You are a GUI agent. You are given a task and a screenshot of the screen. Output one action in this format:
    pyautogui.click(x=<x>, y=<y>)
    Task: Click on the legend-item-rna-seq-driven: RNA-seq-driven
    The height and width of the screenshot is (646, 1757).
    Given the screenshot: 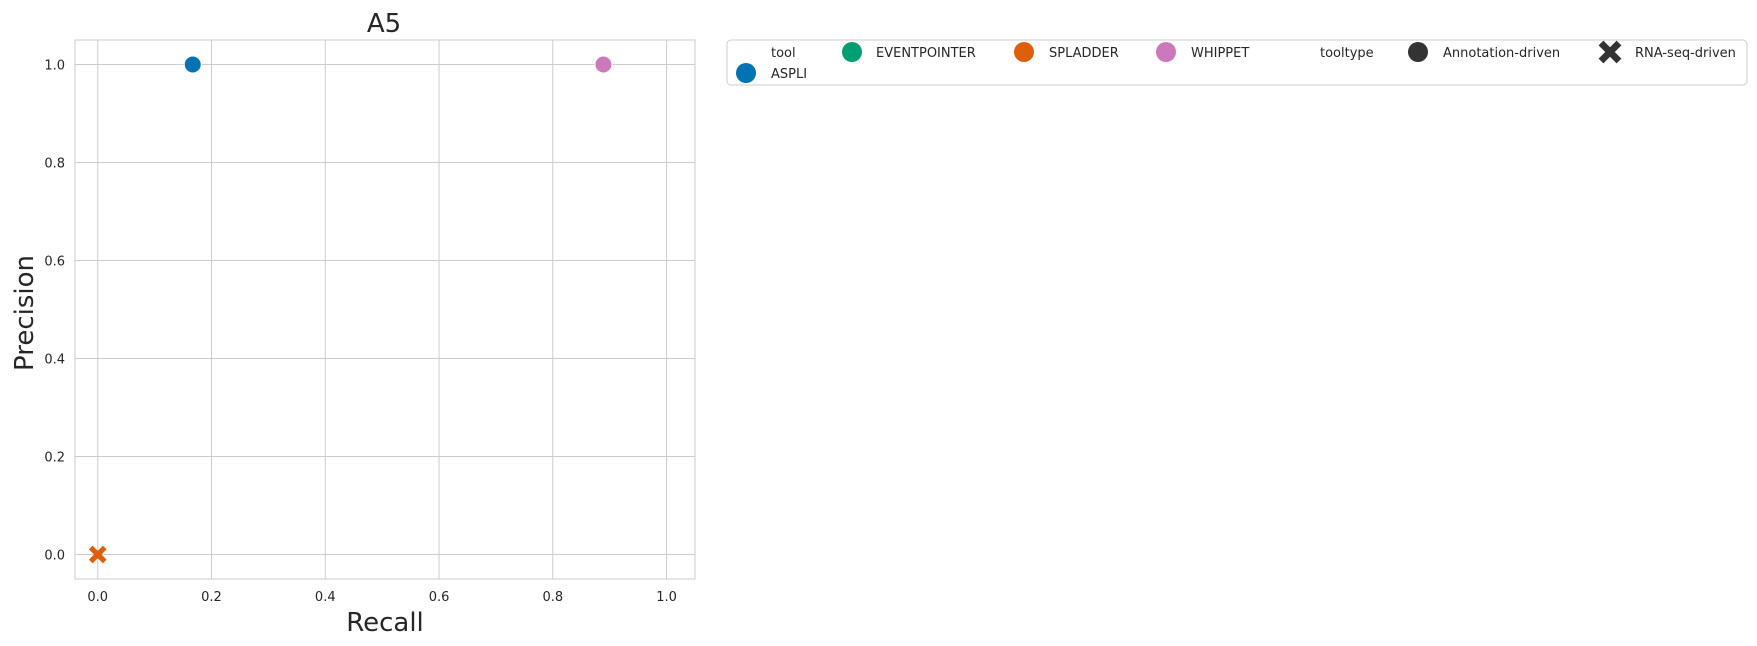 What is the action you would take?
    pyautogui.click(x=1667, y=52)
    